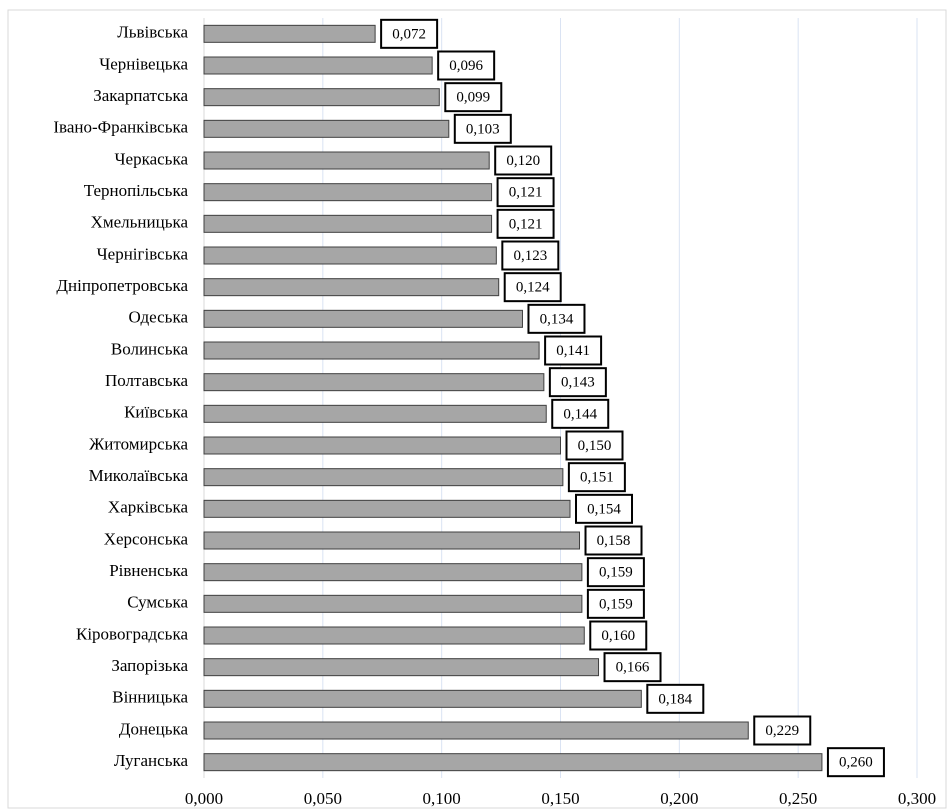  I want to click on value-label: 0,229, so click(782, 731).